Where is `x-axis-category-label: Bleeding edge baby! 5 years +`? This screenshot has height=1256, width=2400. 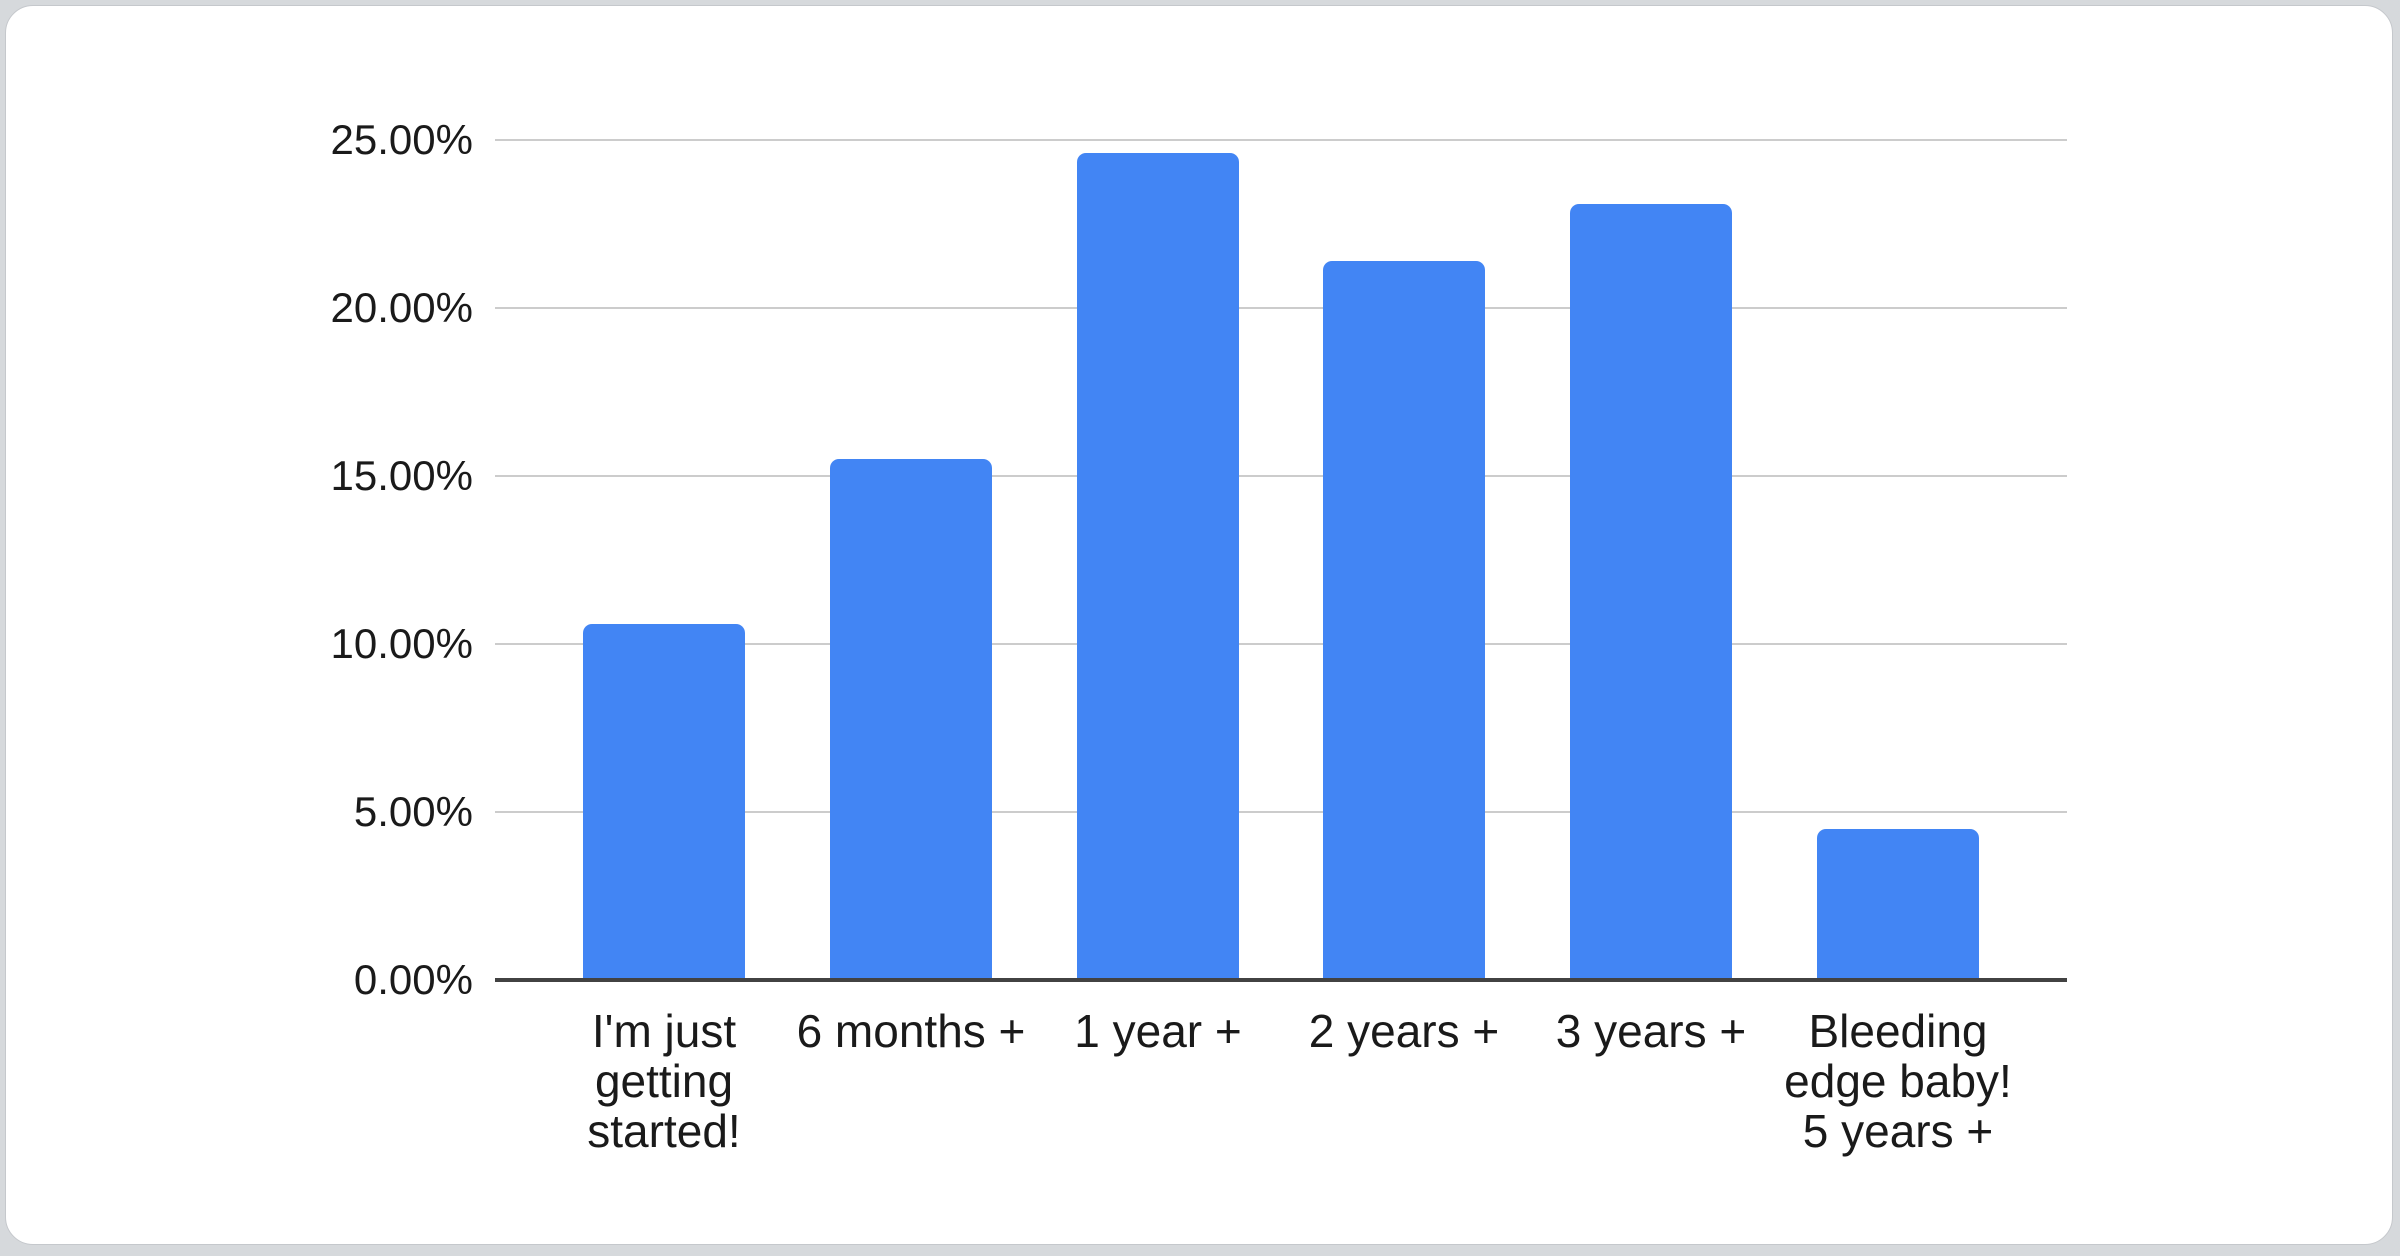 x-axis-category-label: Bleeding edge baby! 5 years + is located at coordinates (1898, 1081).